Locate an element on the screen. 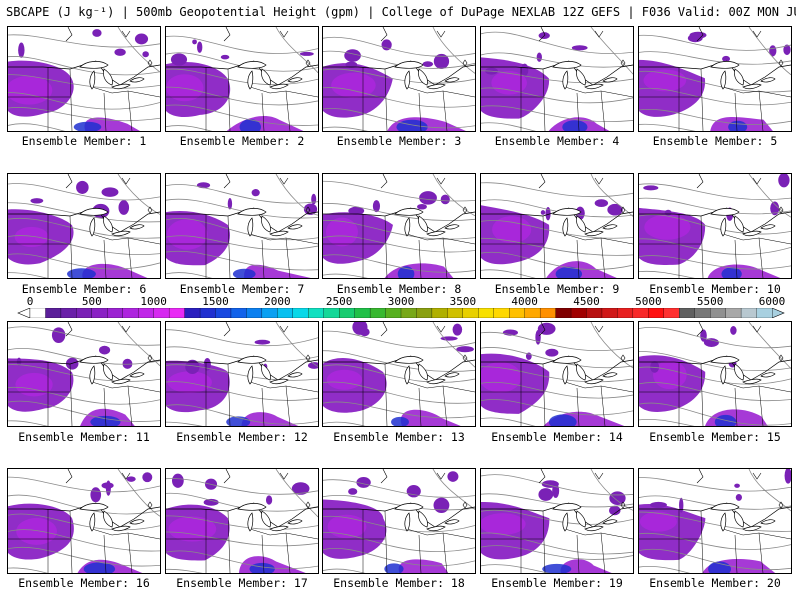 The width and height of the screenshot is (800, 600). ensemble-member-label: Ensemble Member: 17 is located at coordinates (242, 583).